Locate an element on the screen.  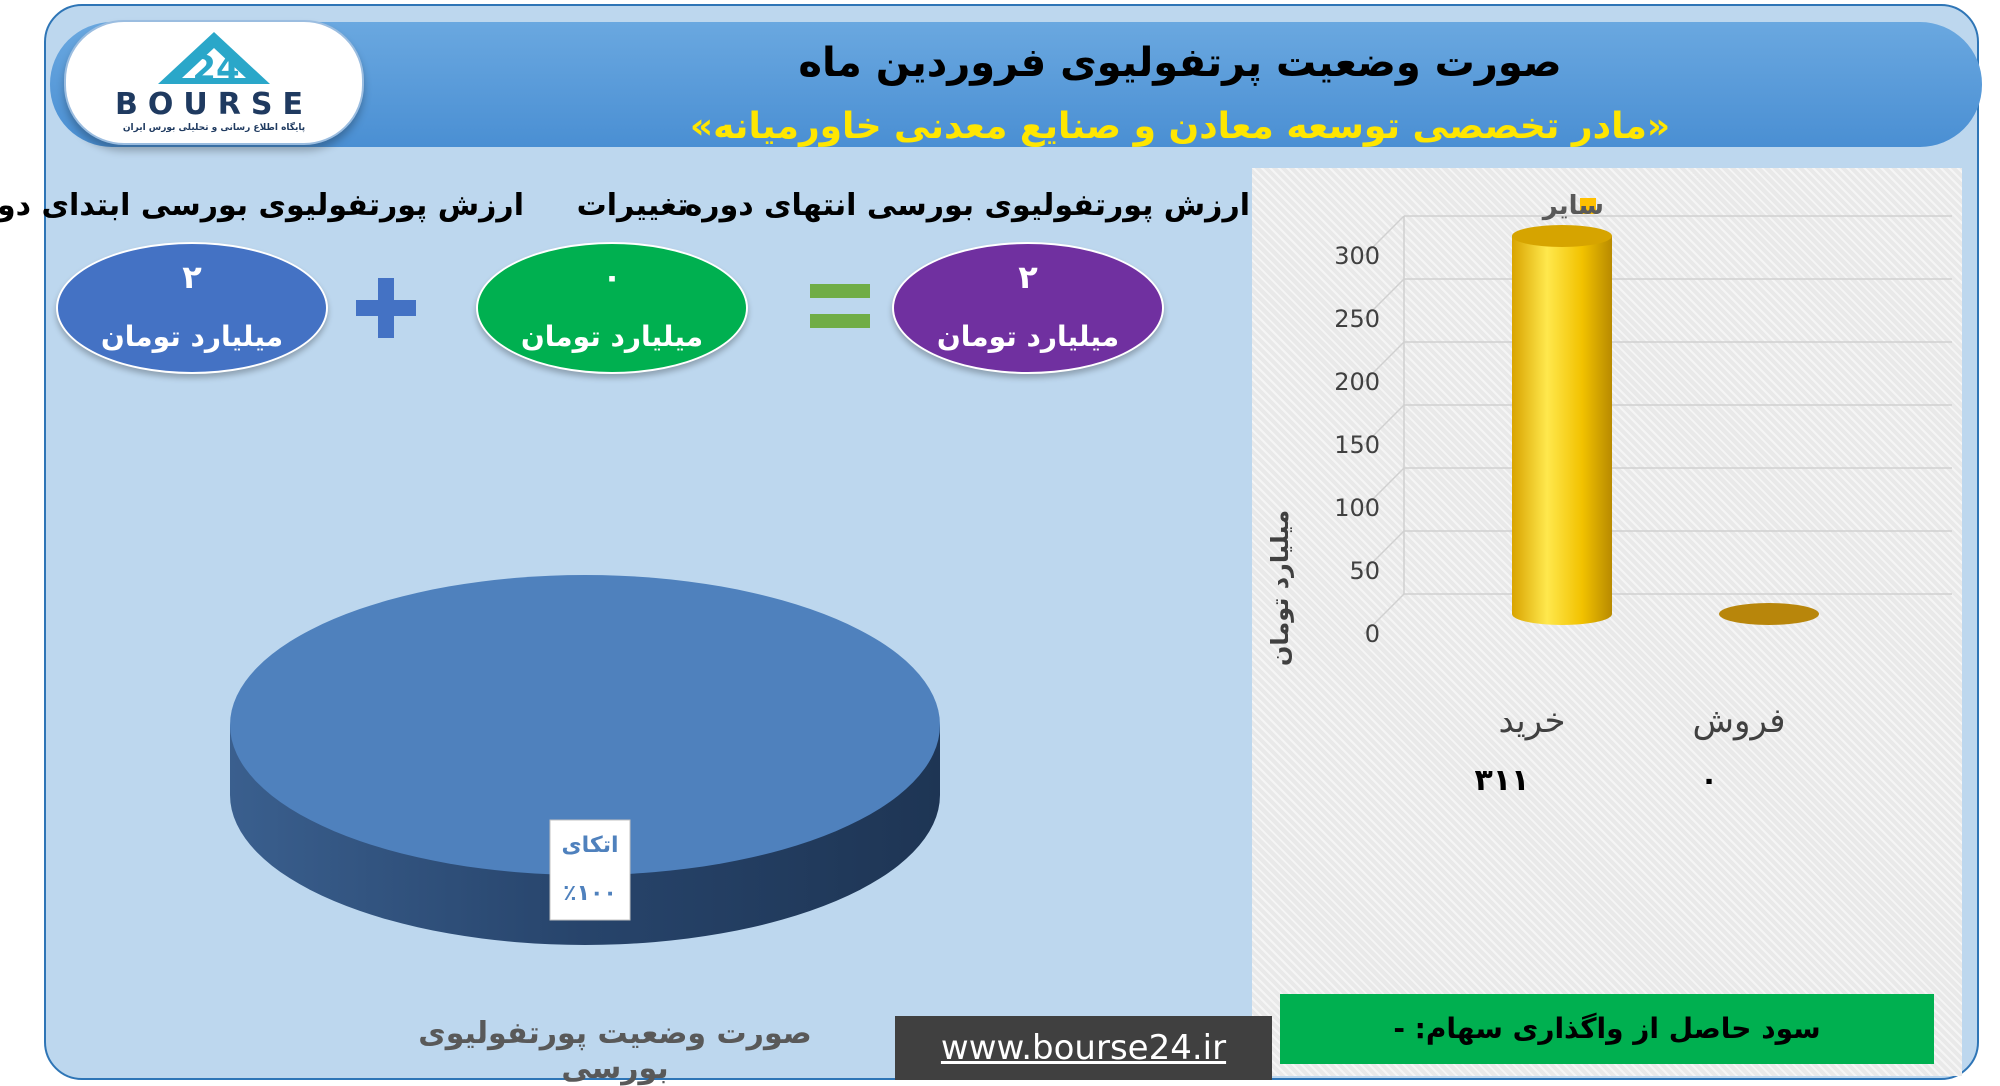
pie-chart: اتکای ٪۱۰۰ is located at coordinates (585, 760).